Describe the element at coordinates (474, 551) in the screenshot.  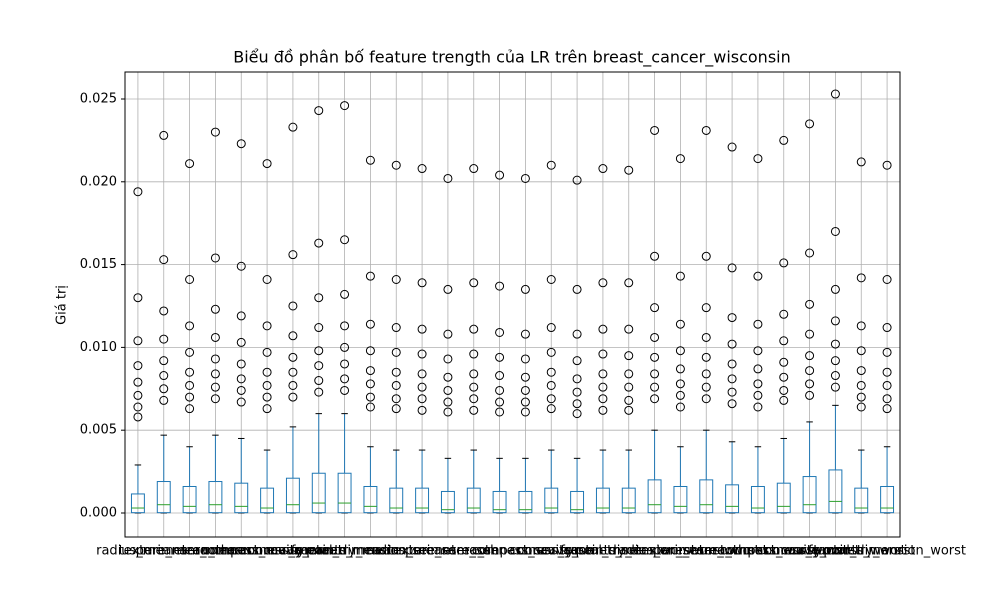
I see `x-tick-label: area_se` at that location.